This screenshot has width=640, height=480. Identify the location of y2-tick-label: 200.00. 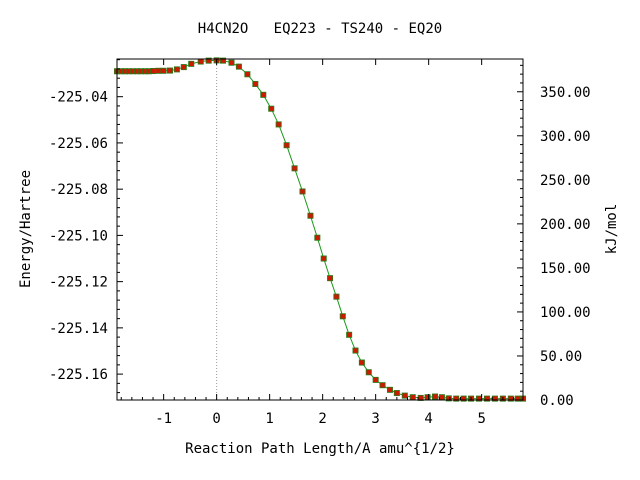
(565, 225).